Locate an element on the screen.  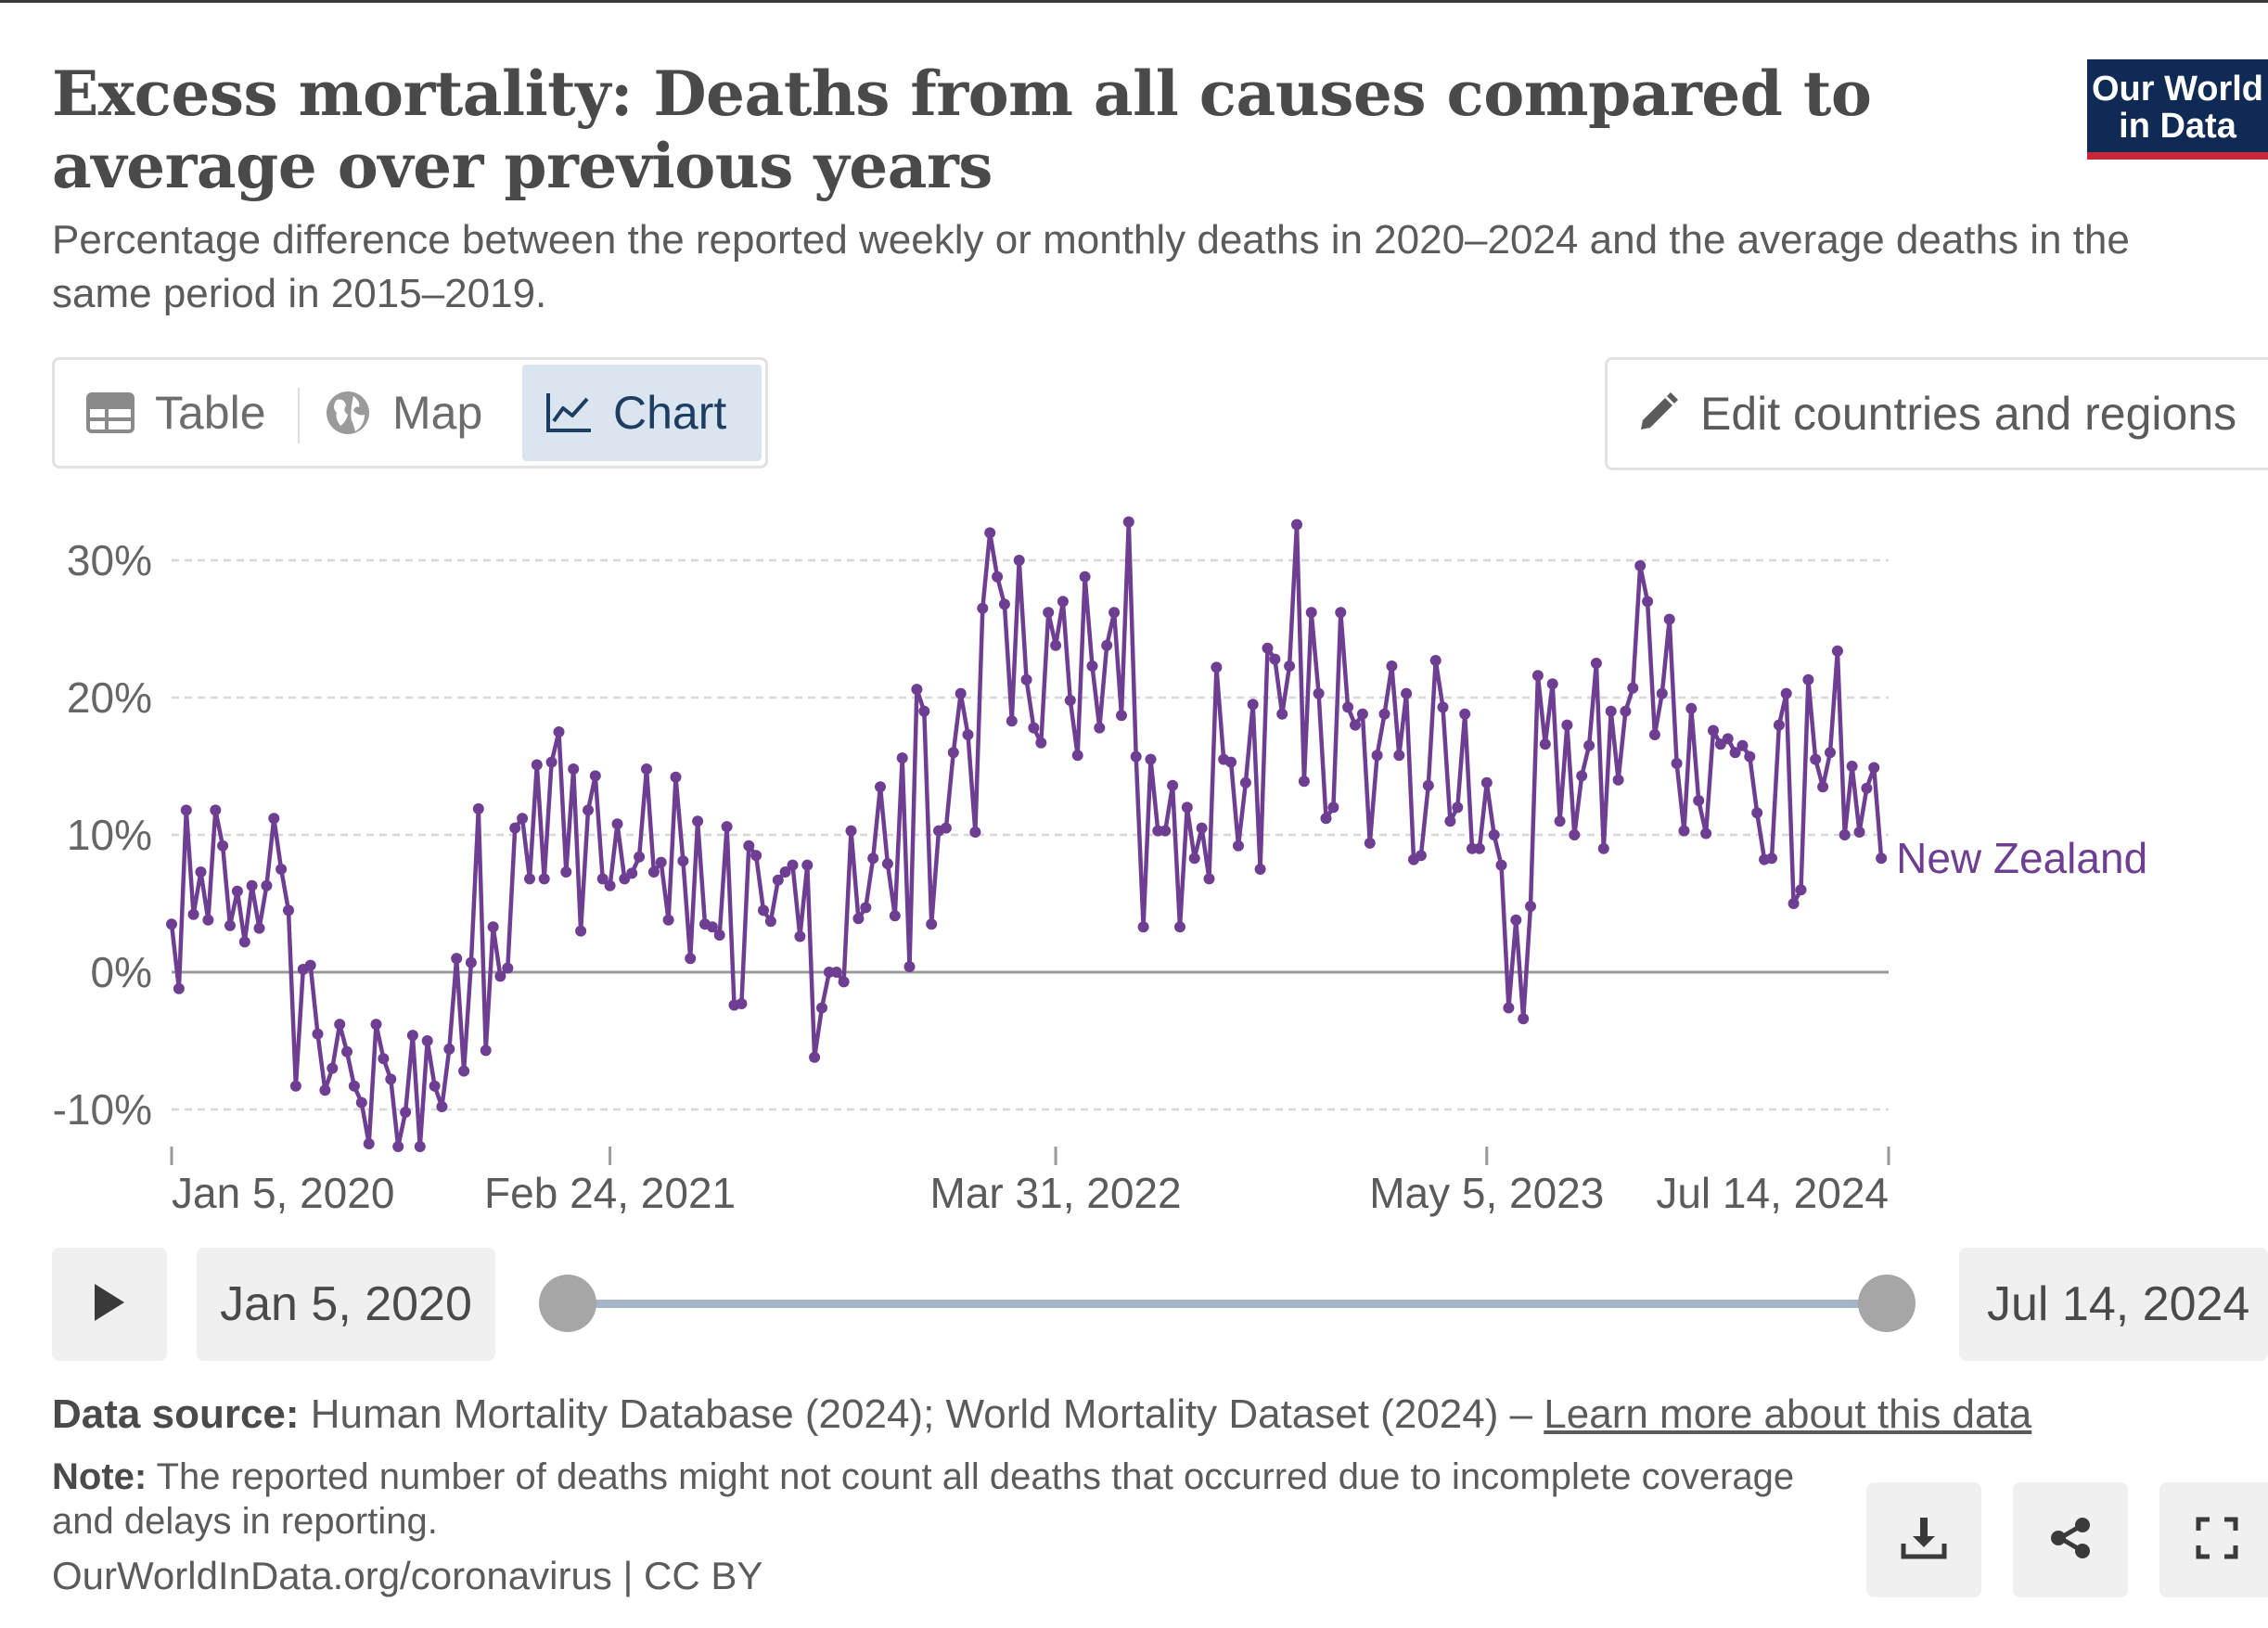
source-url: OurWorldInData.org/coronavirus | CC BY is located at coordinates (407, 1575).